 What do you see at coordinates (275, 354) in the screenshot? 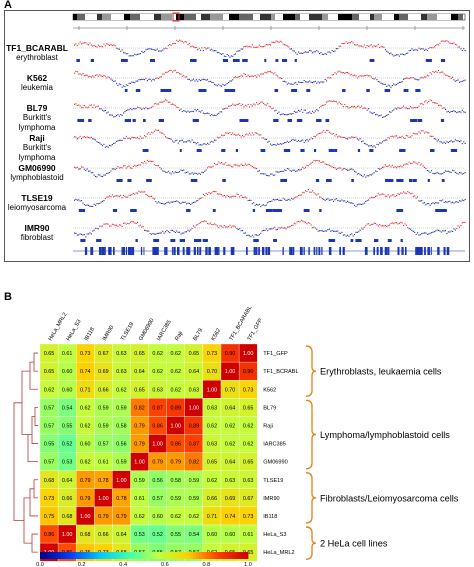
I see `row-label: TF1_GFP` at bounding box center [275, 354].